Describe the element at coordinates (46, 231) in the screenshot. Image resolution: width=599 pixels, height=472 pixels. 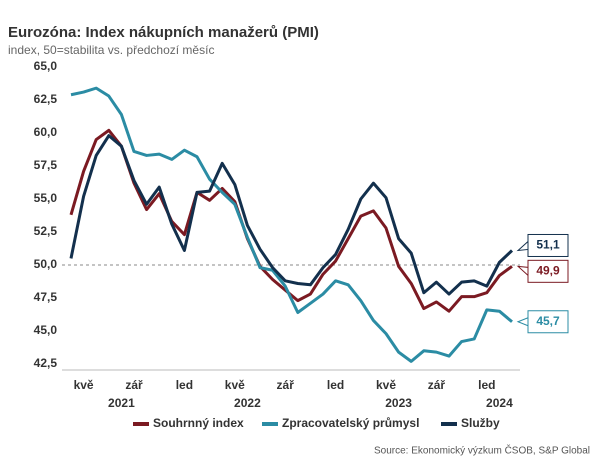
I see `y-tick-label: 52,5` at that location.